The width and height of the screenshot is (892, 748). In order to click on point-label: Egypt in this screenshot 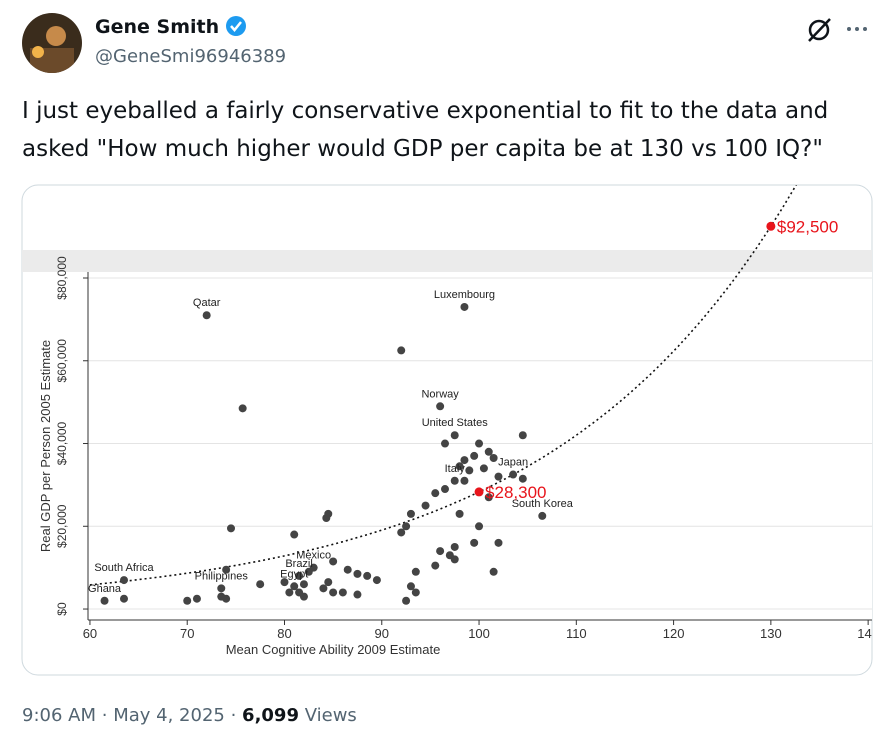, I will do `click(294, 574)`.